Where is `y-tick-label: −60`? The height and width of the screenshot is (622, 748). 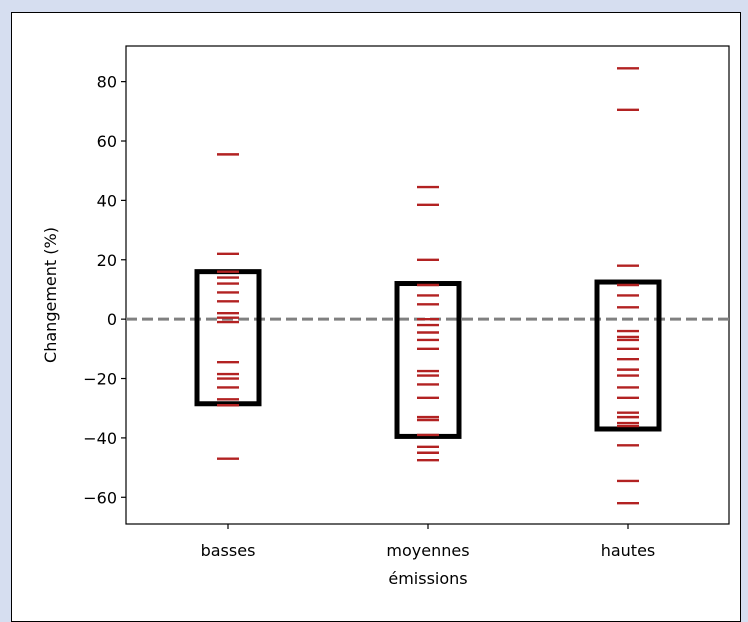 y-tick-label: −60 is located at coordinates (100, 497).